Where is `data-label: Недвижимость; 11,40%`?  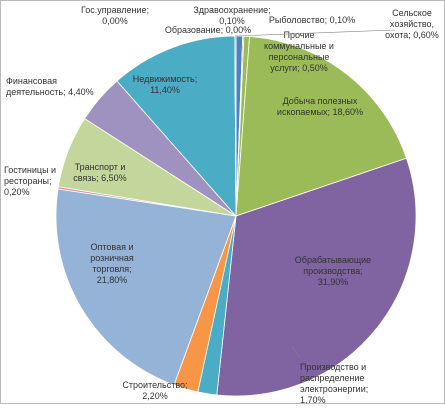 data-label: Недвижимость; 11,40% is located at coordinates (165, 84).